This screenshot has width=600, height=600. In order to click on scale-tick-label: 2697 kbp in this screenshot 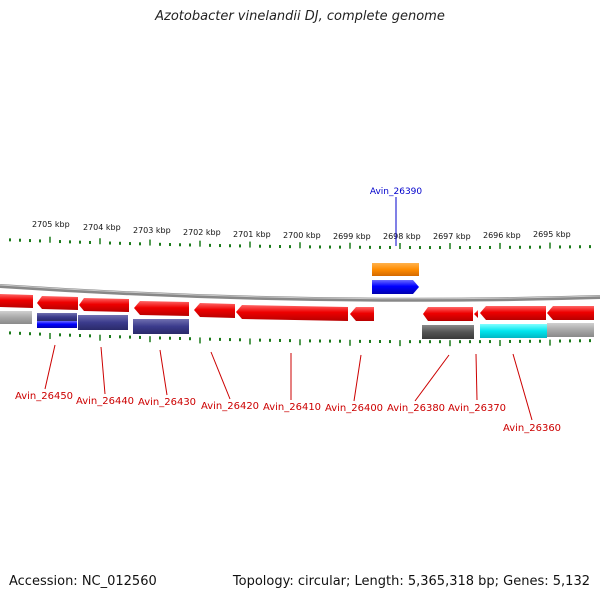, I will do `click(452, 236)`.